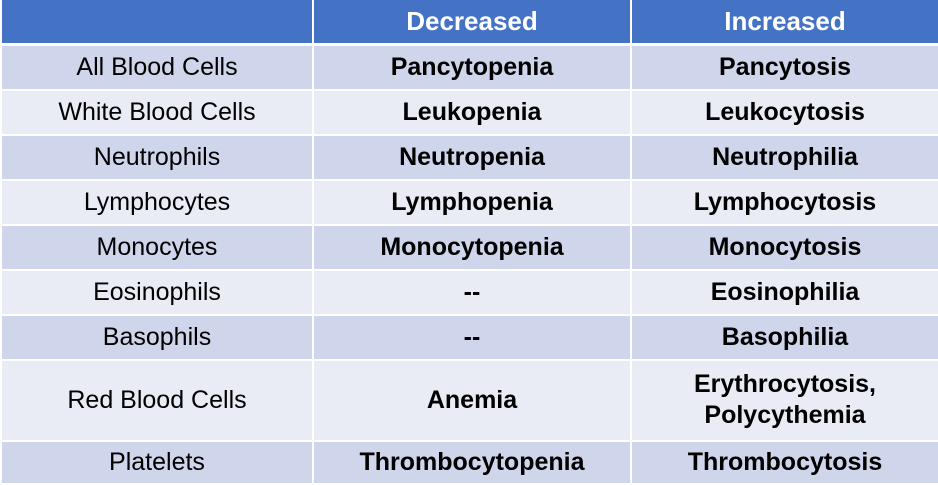  What do you see at coordinates (784, 246) in the screenshot?
I see `increased-cell: Monocytosis` at bounding box center [784, 246].